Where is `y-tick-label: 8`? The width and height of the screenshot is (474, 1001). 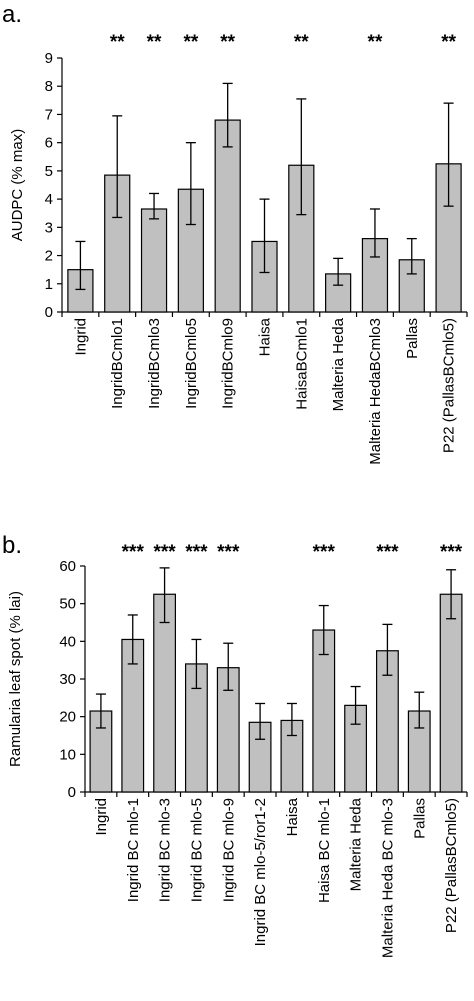 y-tick-label: 8 is located at coordinates (49, 86).